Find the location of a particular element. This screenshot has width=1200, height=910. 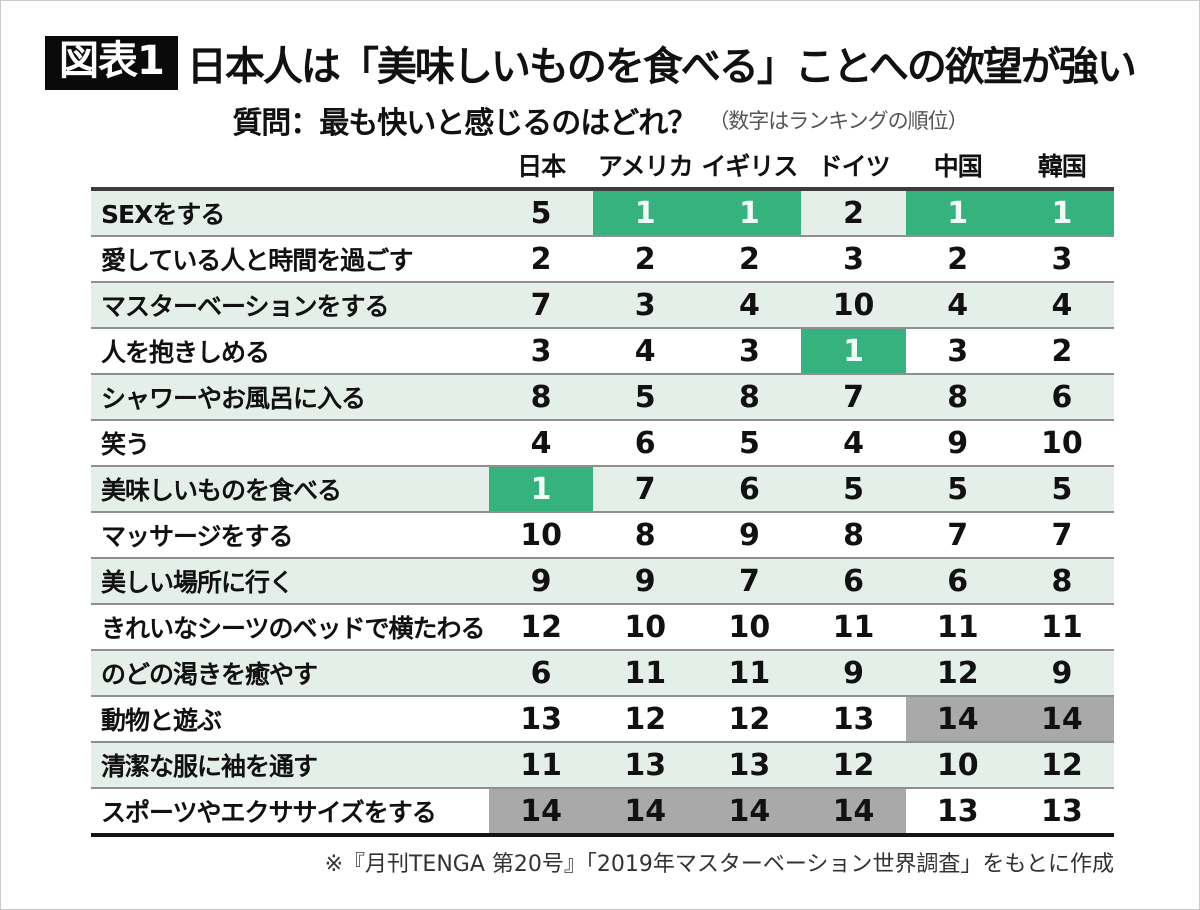

column-header: 中国 is located at coordinates (958, 166).